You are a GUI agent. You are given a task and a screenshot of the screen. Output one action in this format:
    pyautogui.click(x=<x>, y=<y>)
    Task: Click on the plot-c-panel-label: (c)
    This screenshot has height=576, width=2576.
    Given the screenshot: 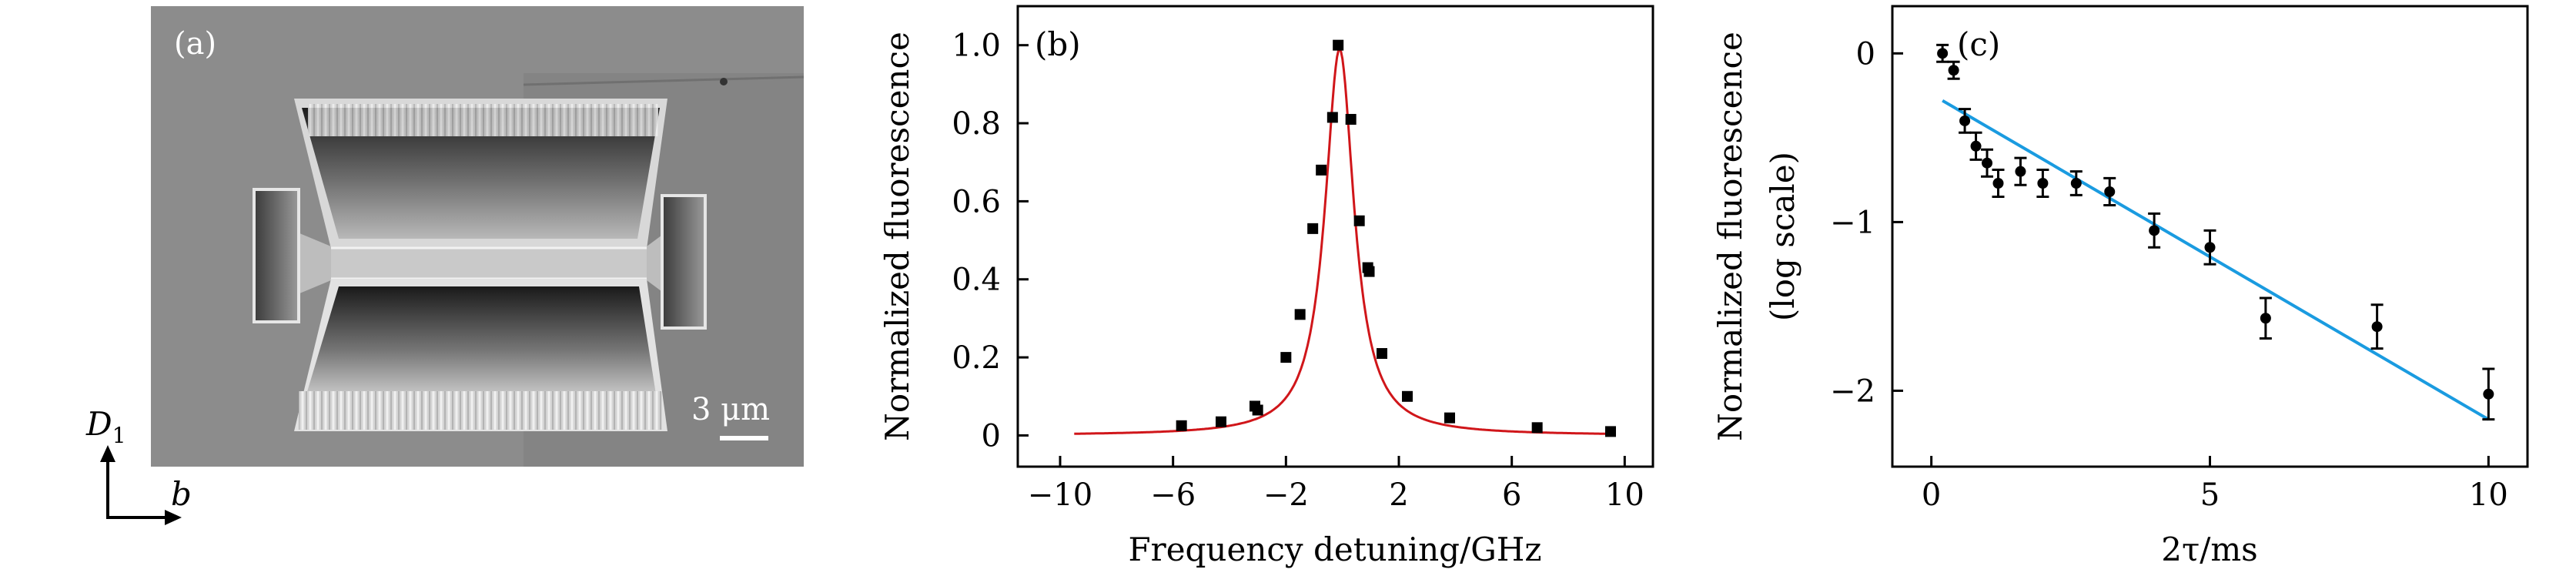 What is the action you would take?
    pyautogui.click(x=1979, y=44)
    